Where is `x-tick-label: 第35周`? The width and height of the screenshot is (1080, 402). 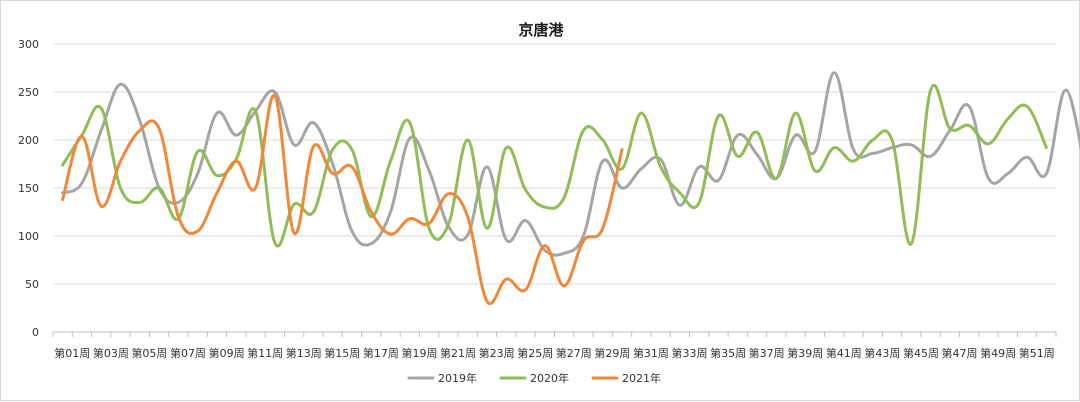 x-tick-label: 第35周 is located at coordinates (728, 353).